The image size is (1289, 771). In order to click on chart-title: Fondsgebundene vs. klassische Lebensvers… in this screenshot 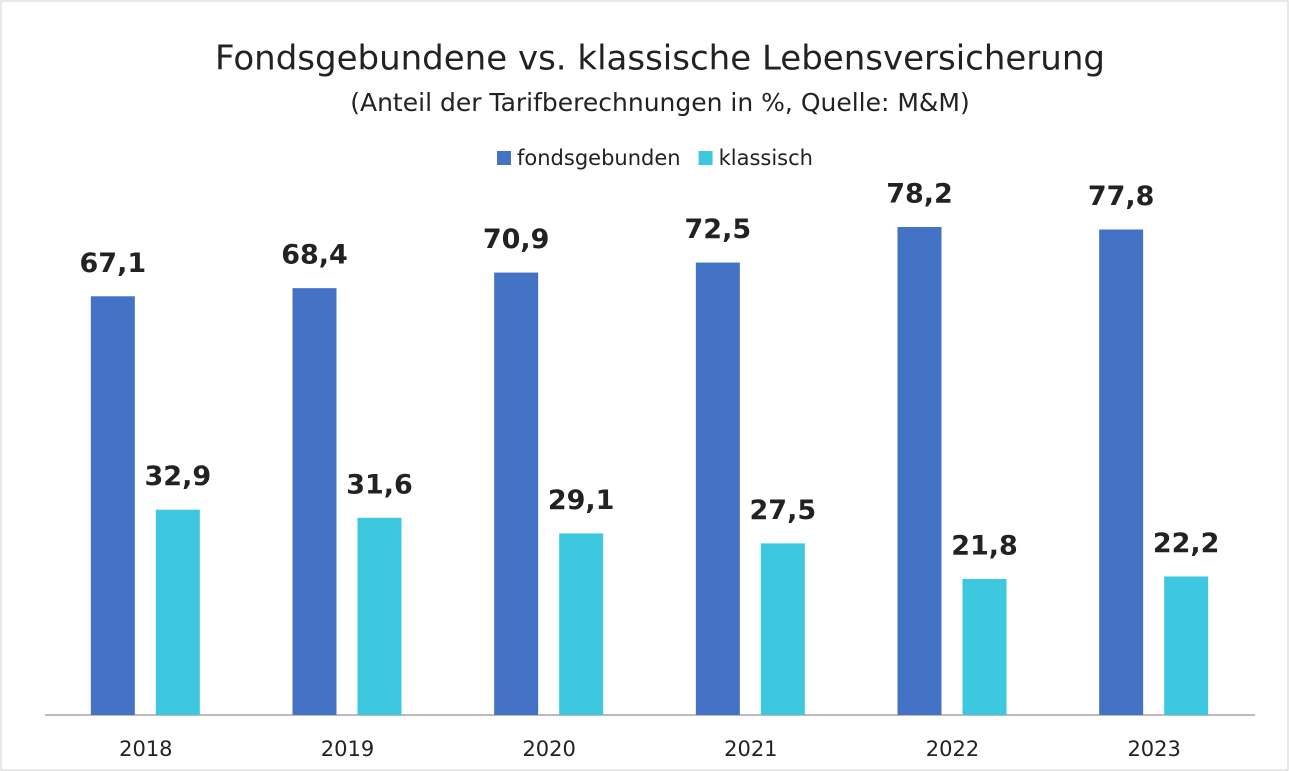, I will do `click(660, 59)`.